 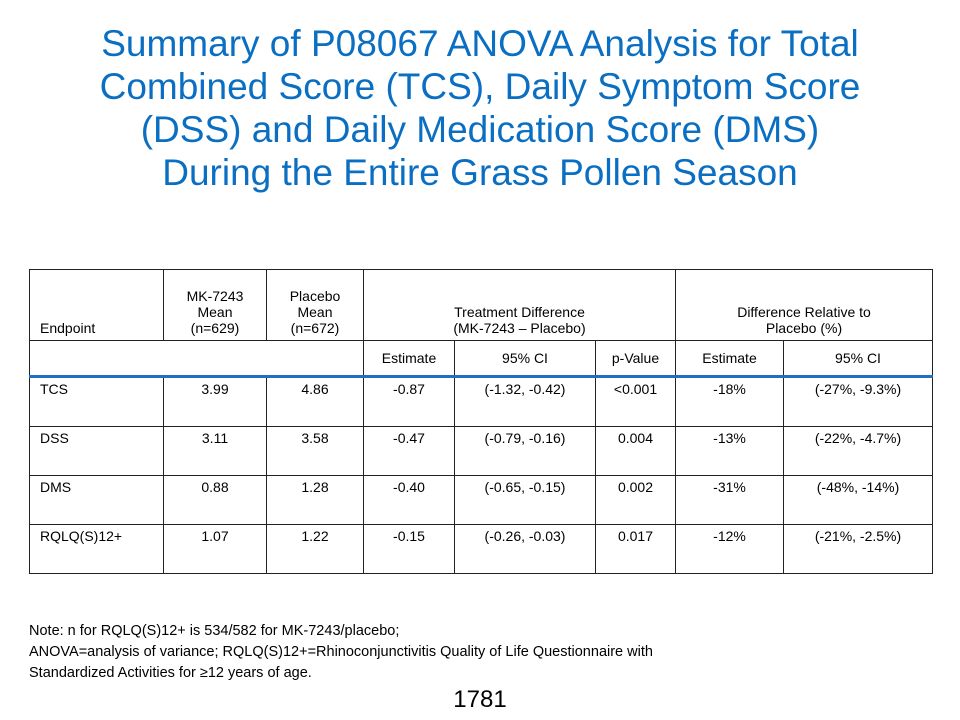 I want to click on cell-mk-mean: 1.07, so click(x=215, y=549).